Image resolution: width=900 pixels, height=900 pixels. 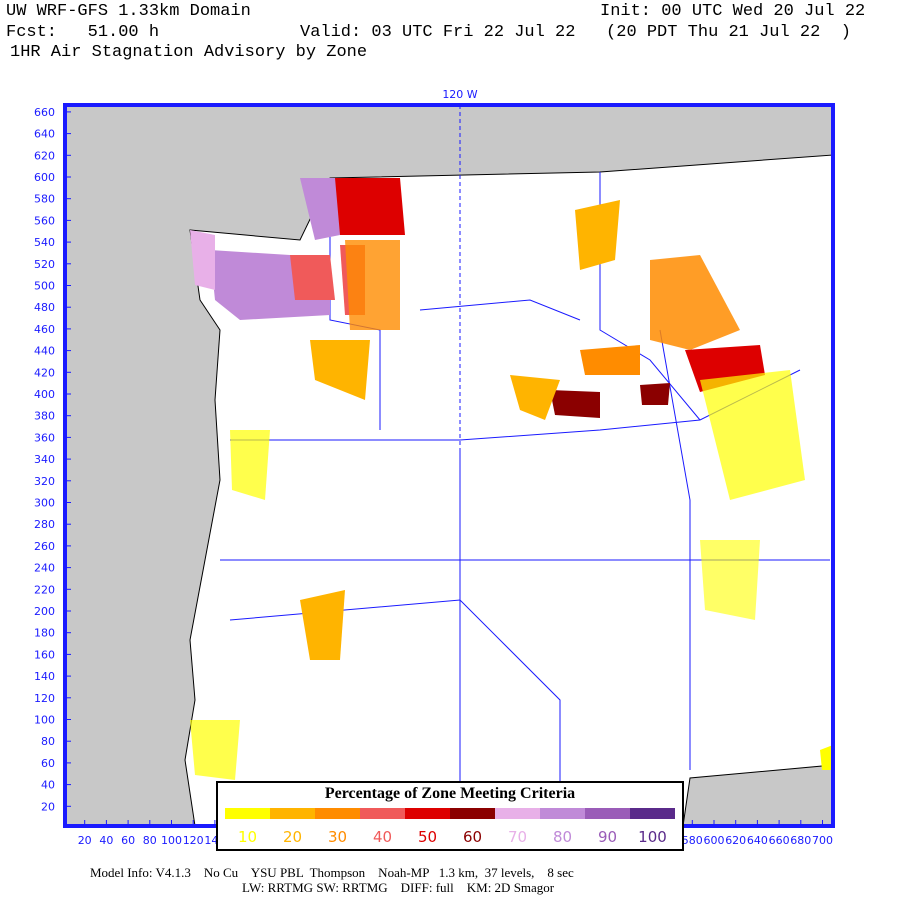 What do you see at coordinates (44, 524) in the screenshot?
I see `y-tick-label: 280` at bounding box center [44, 524].